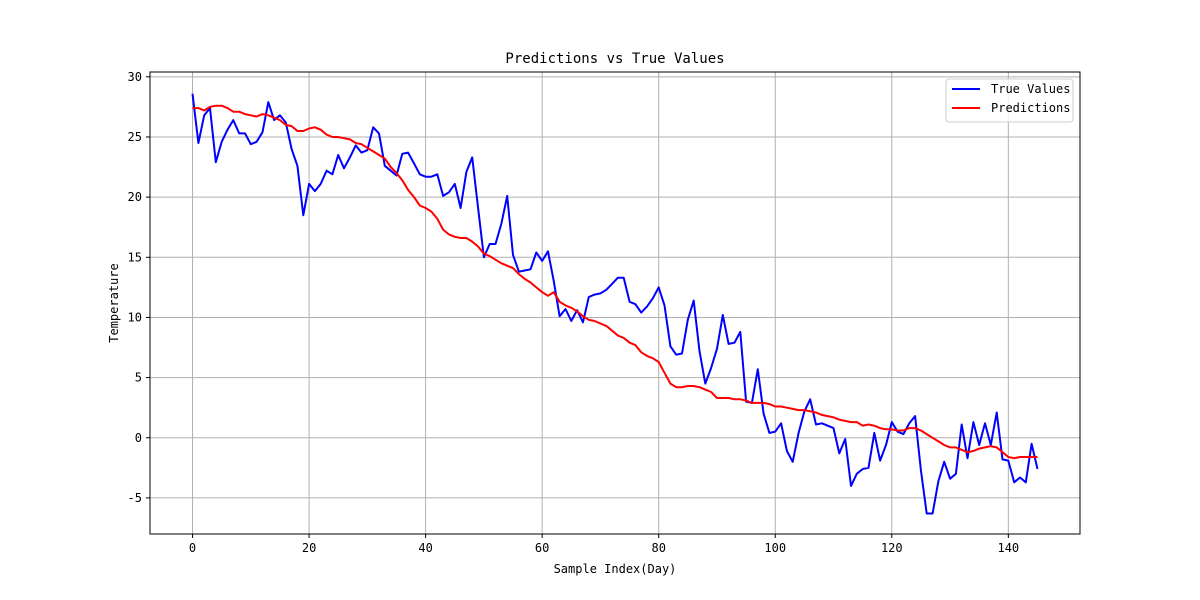 The image size is (1200, 600). What do you see at coordinates (135, 137) in the screenshot?
I see `y-tick-label: 25` at bounding box center [135, 137].